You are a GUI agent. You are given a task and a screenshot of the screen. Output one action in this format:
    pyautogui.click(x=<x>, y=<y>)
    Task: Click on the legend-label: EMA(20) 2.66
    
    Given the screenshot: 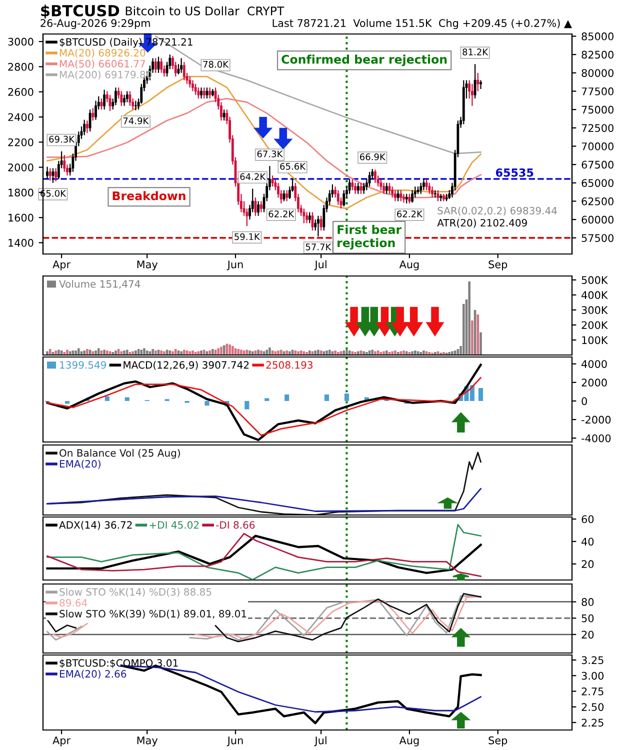 What is the action you would take?
    pyautogui.click(x=93, y=674)
    